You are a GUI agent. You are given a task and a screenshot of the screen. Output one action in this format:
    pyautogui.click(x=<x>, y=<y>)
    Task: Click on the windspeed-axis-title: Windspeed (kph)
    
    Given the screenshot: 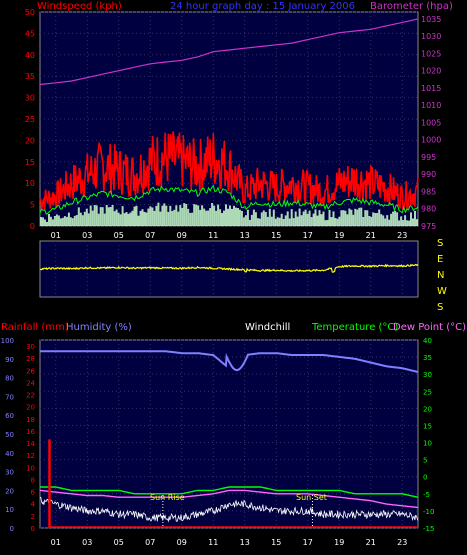 What is the action you would take?
    pyautogui.click(x=79, y=6)
    